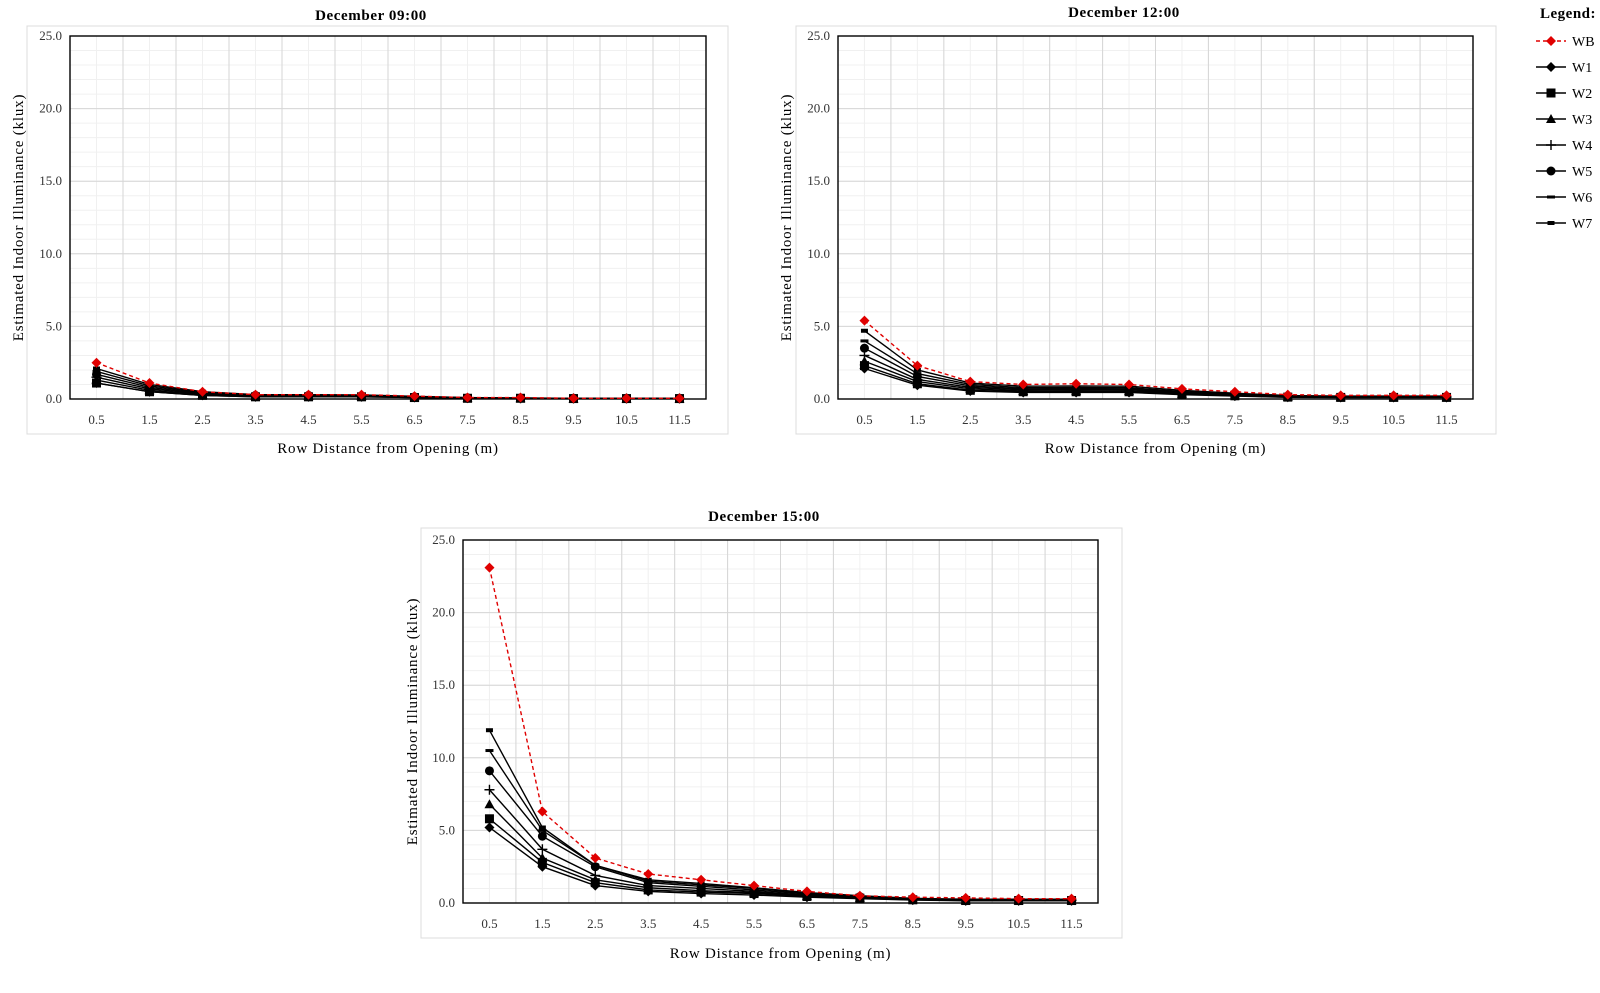  I want to click on legend-label-w6: W6, so click(1582, 198).